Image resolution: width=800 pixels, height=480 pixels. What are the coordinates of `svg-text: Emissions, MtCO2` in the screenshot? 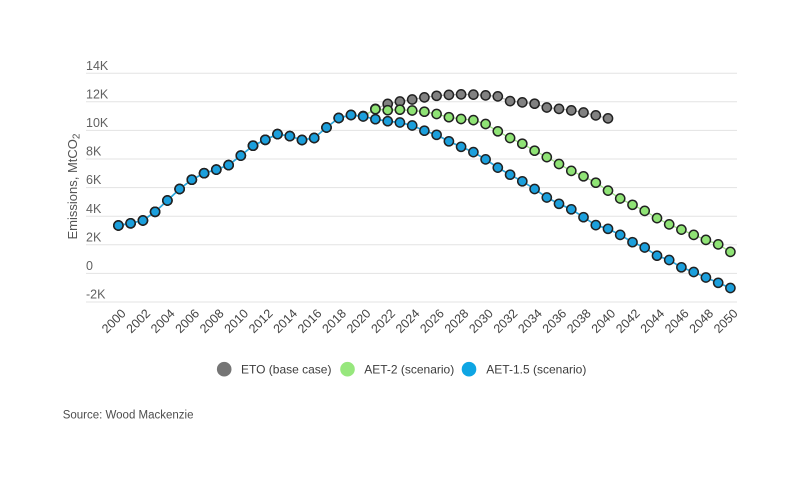 It's located at (74, 186).